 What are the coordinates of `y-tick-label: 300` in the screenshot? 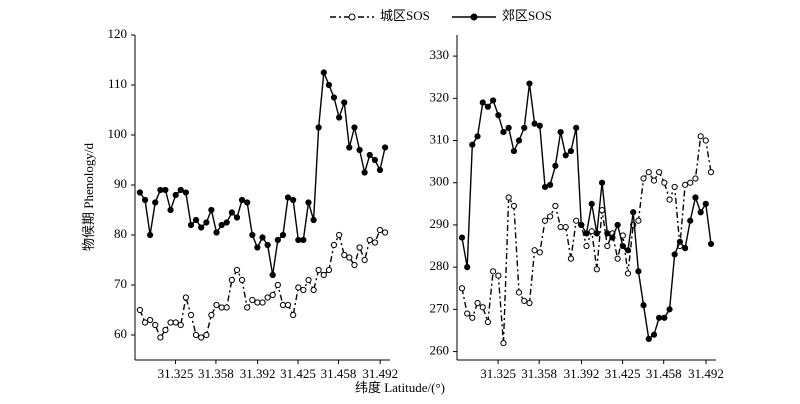 It's located at (440, 181).